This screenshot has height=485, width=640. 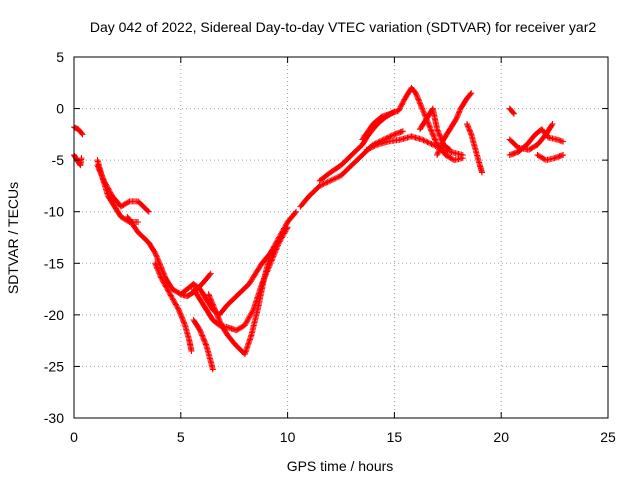 I want to click on y-tick-label: -10, so click(x=54, y=212).